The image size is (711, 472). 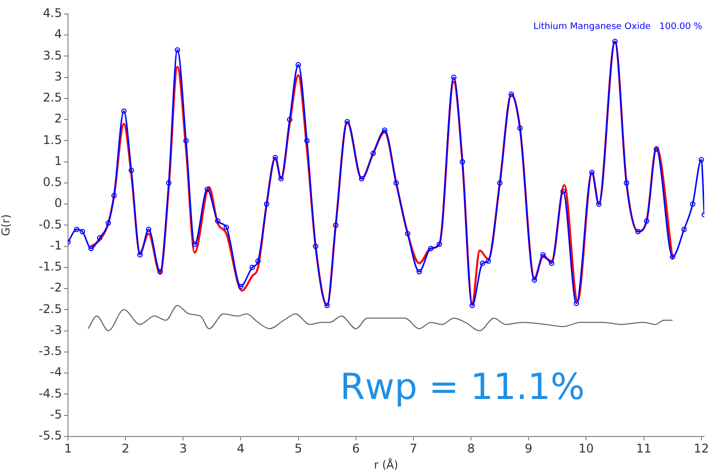 What do you see at coordinates (298, 449) in the screenshot?
I see `x-tick-label: 5` at bounding box center [298, 449].